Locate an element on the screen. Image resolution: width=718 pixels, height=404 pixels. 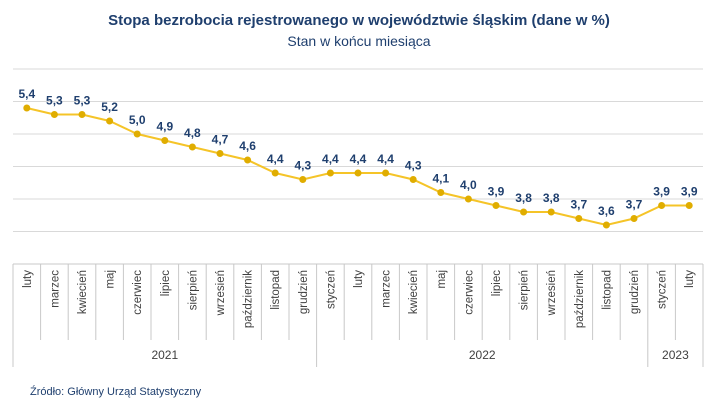
data-label: 4,8 is located at coordinates (192, 133).